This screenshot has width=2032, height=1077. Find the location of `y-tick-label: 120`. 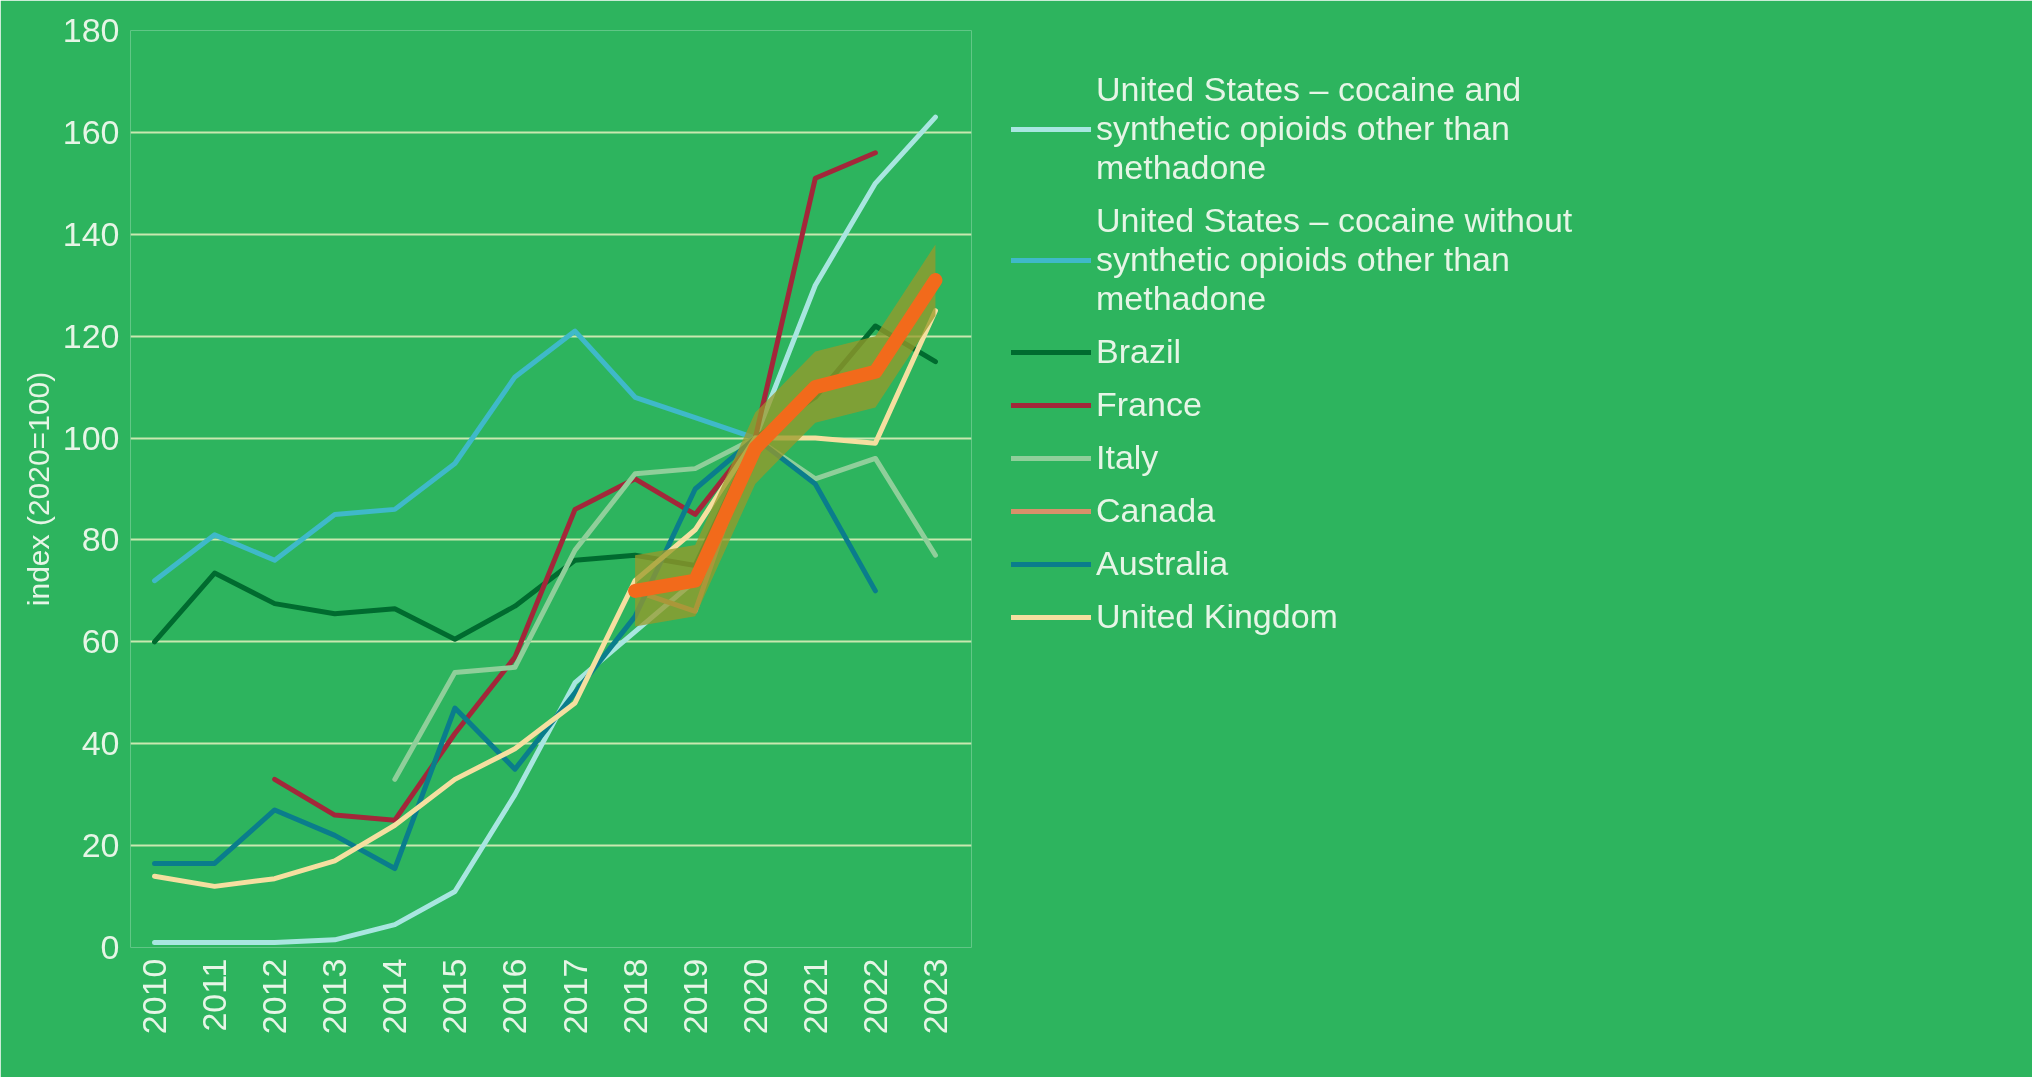

y-tick-label: 120 is located at coordinates (91, 335).